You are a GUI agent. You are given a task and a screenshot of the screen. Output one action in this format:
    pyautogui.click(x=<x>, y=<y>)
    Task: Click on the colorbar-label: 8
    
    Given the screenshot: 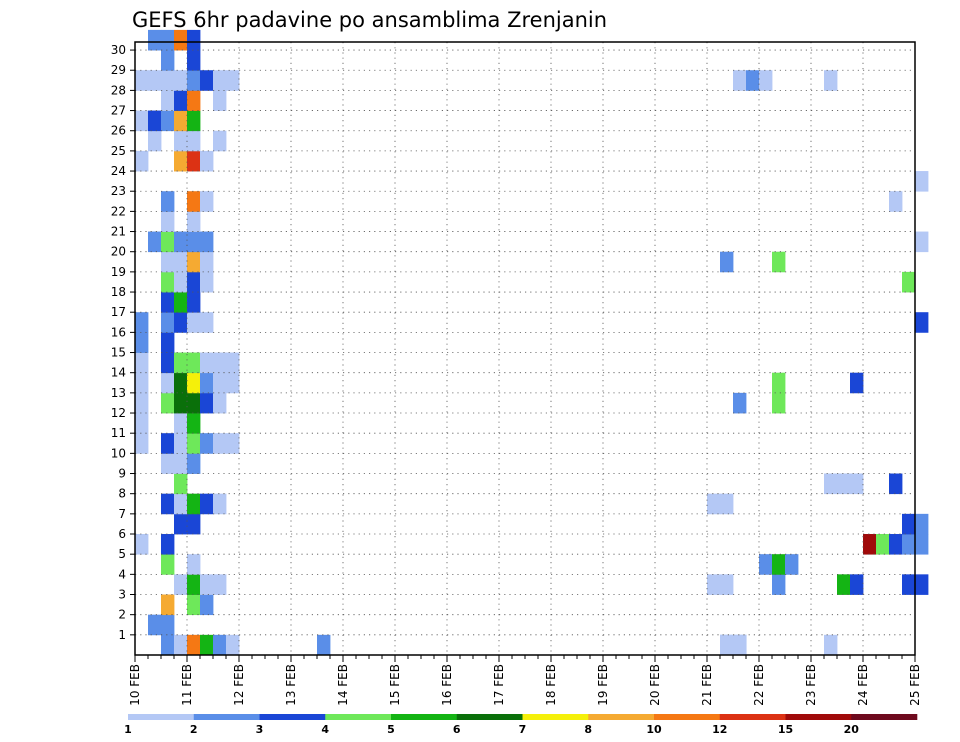 What is the action you would take?
    pyautogui.click(x=588, y=729)
    